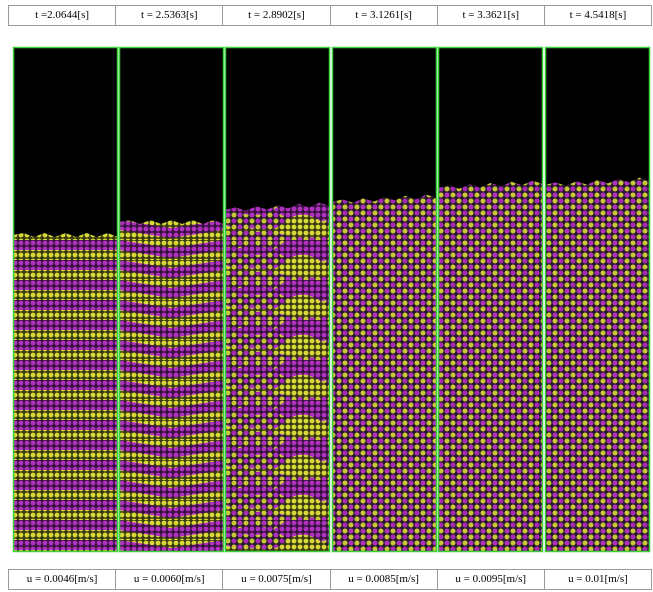 This screenshot has height=592, width=653. I want to click on label-cell: t =2.0644[s], so click(62, 15).